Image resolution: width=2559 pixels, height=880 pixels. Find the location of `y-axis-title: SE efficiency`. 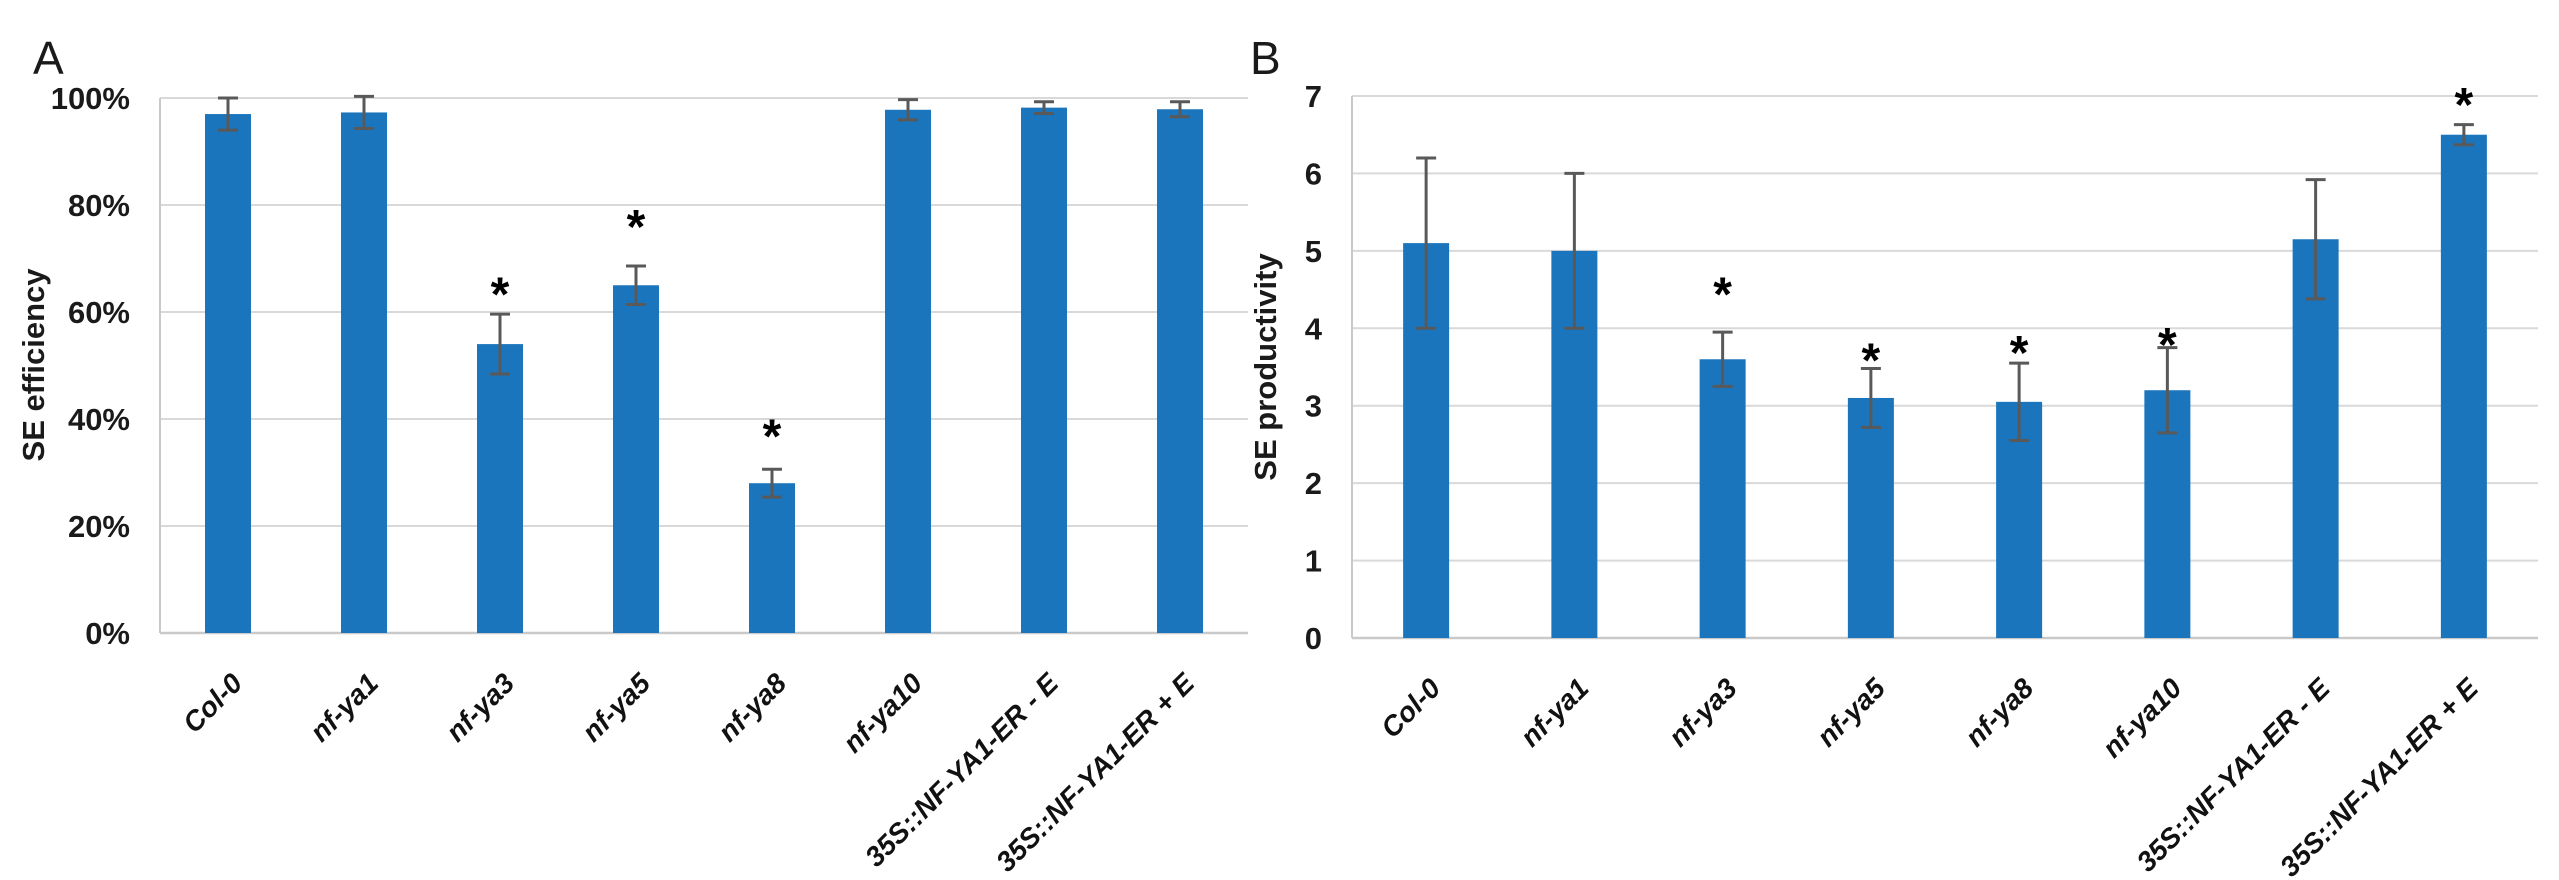

y-axis-title: SE efficiency is located at coordinates (33, 365).